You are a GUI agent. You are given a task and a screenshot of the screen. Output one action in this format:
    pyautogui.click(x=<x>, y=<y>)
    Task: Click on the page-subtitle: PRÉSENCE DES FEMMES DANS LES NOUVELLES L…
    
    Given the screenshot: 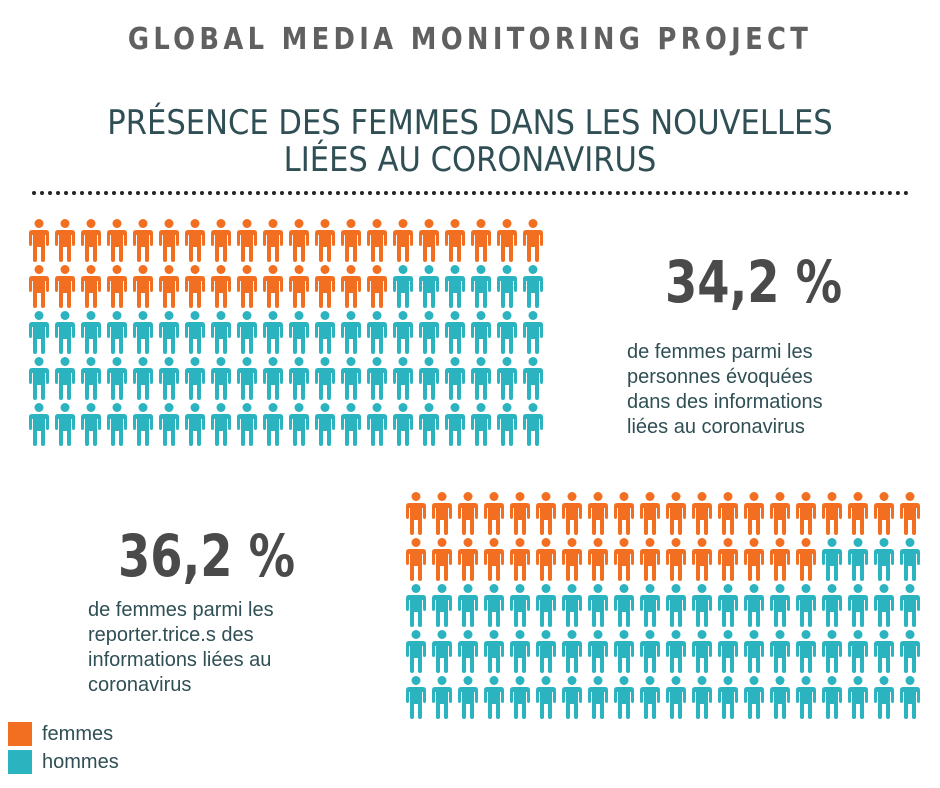 What is the action you would take?
    pyautogui.click(x=470, y=142)
    